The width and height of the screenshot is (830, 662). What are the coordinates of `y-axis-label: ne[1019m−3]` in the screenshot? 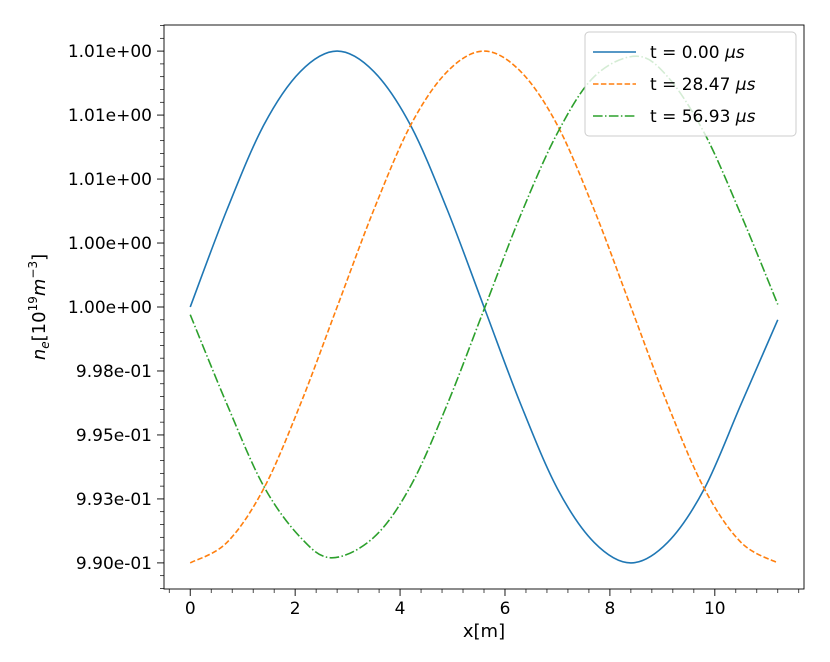 It's located at (39, 307).